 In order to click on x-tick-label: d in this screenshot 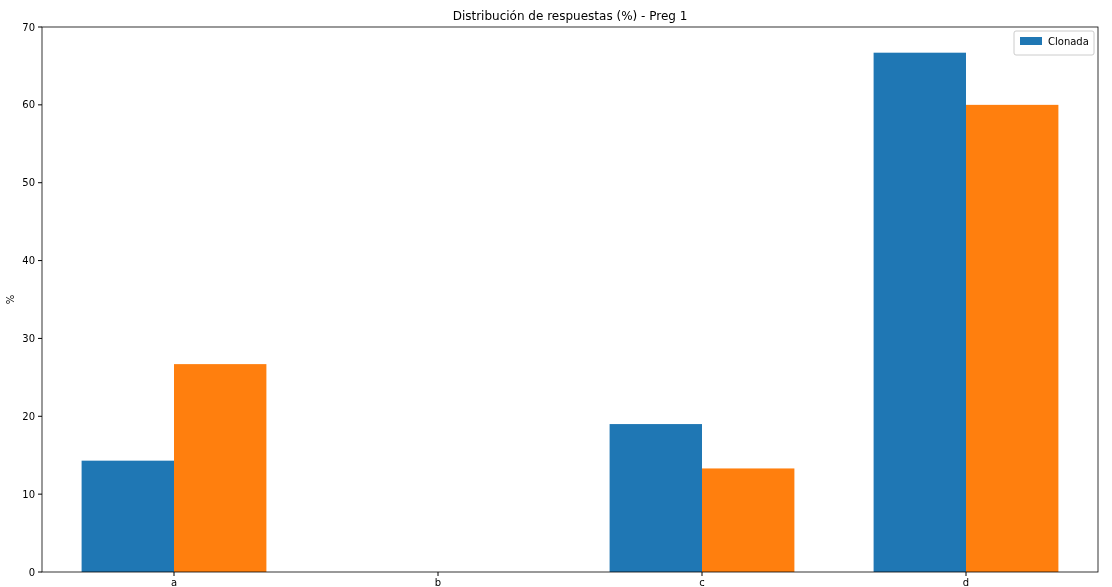, I will do `click(966, 582)`.